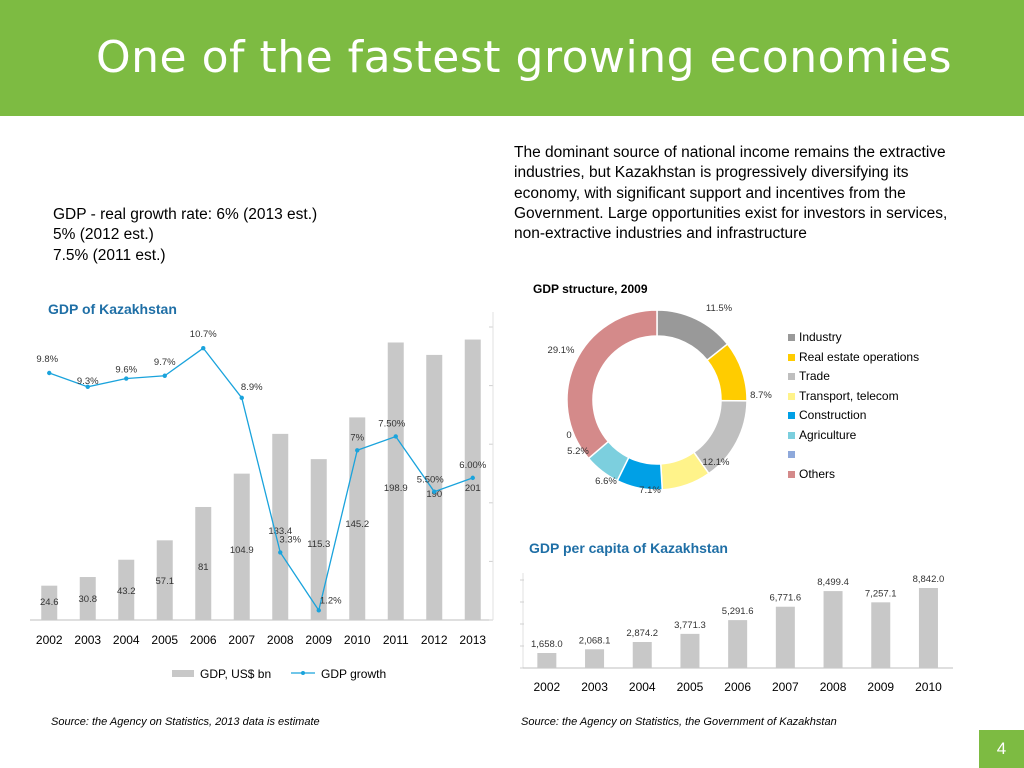 This screenshot has width=1024, height=768. Describe the element at coordinates (472, 465) in the screenshot. I see `gdp-growth-label: 6.00%` at that location.